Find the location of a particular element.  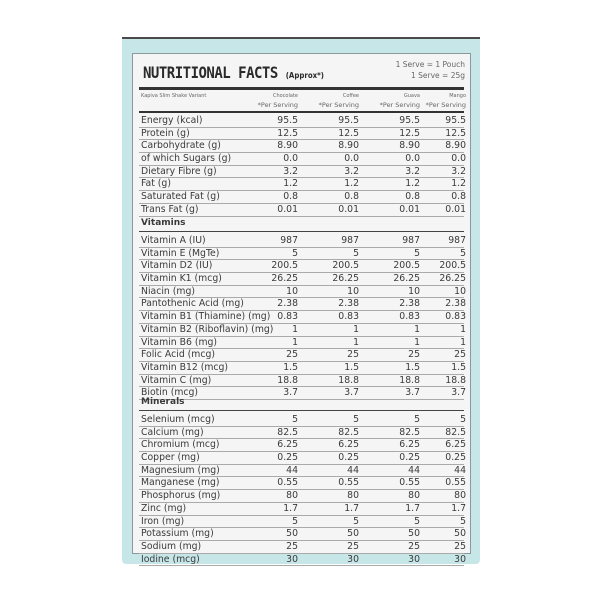

nutrient-value: 82.5 is located at coordinates (409, 432).